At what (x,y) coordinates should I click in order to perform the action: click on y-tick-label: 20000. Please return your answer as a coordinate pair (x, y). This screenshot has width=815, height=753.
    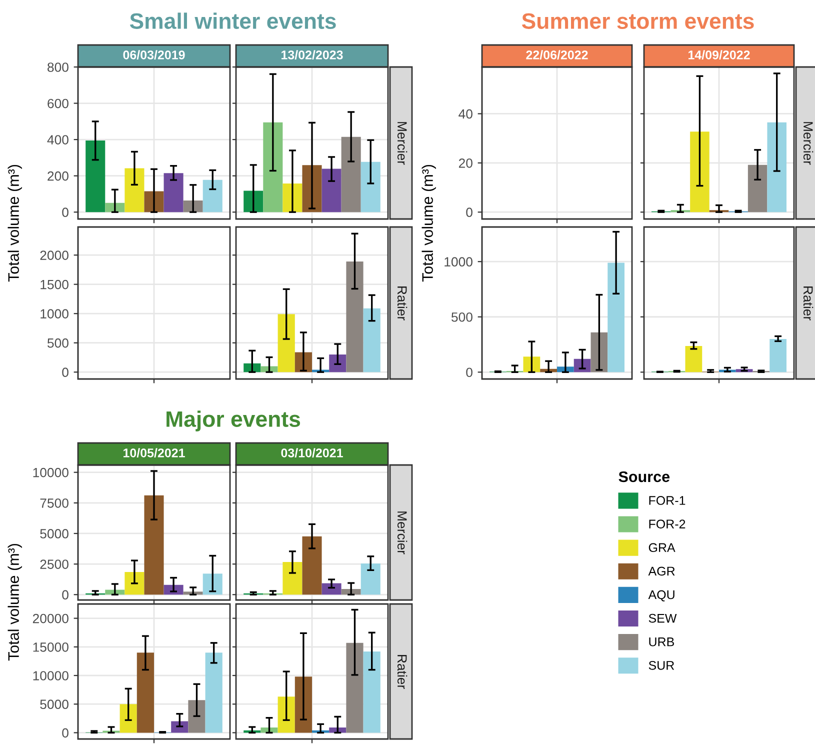
    Looking at the image, I should click on (50, 619).